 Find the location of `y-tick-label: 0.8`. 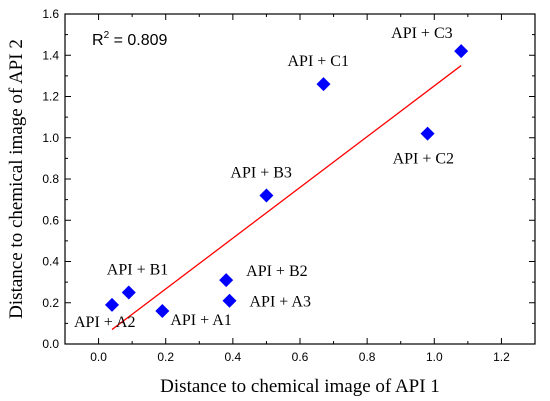

y-tick-label: 0.8 is located at coordinates (50, 179).